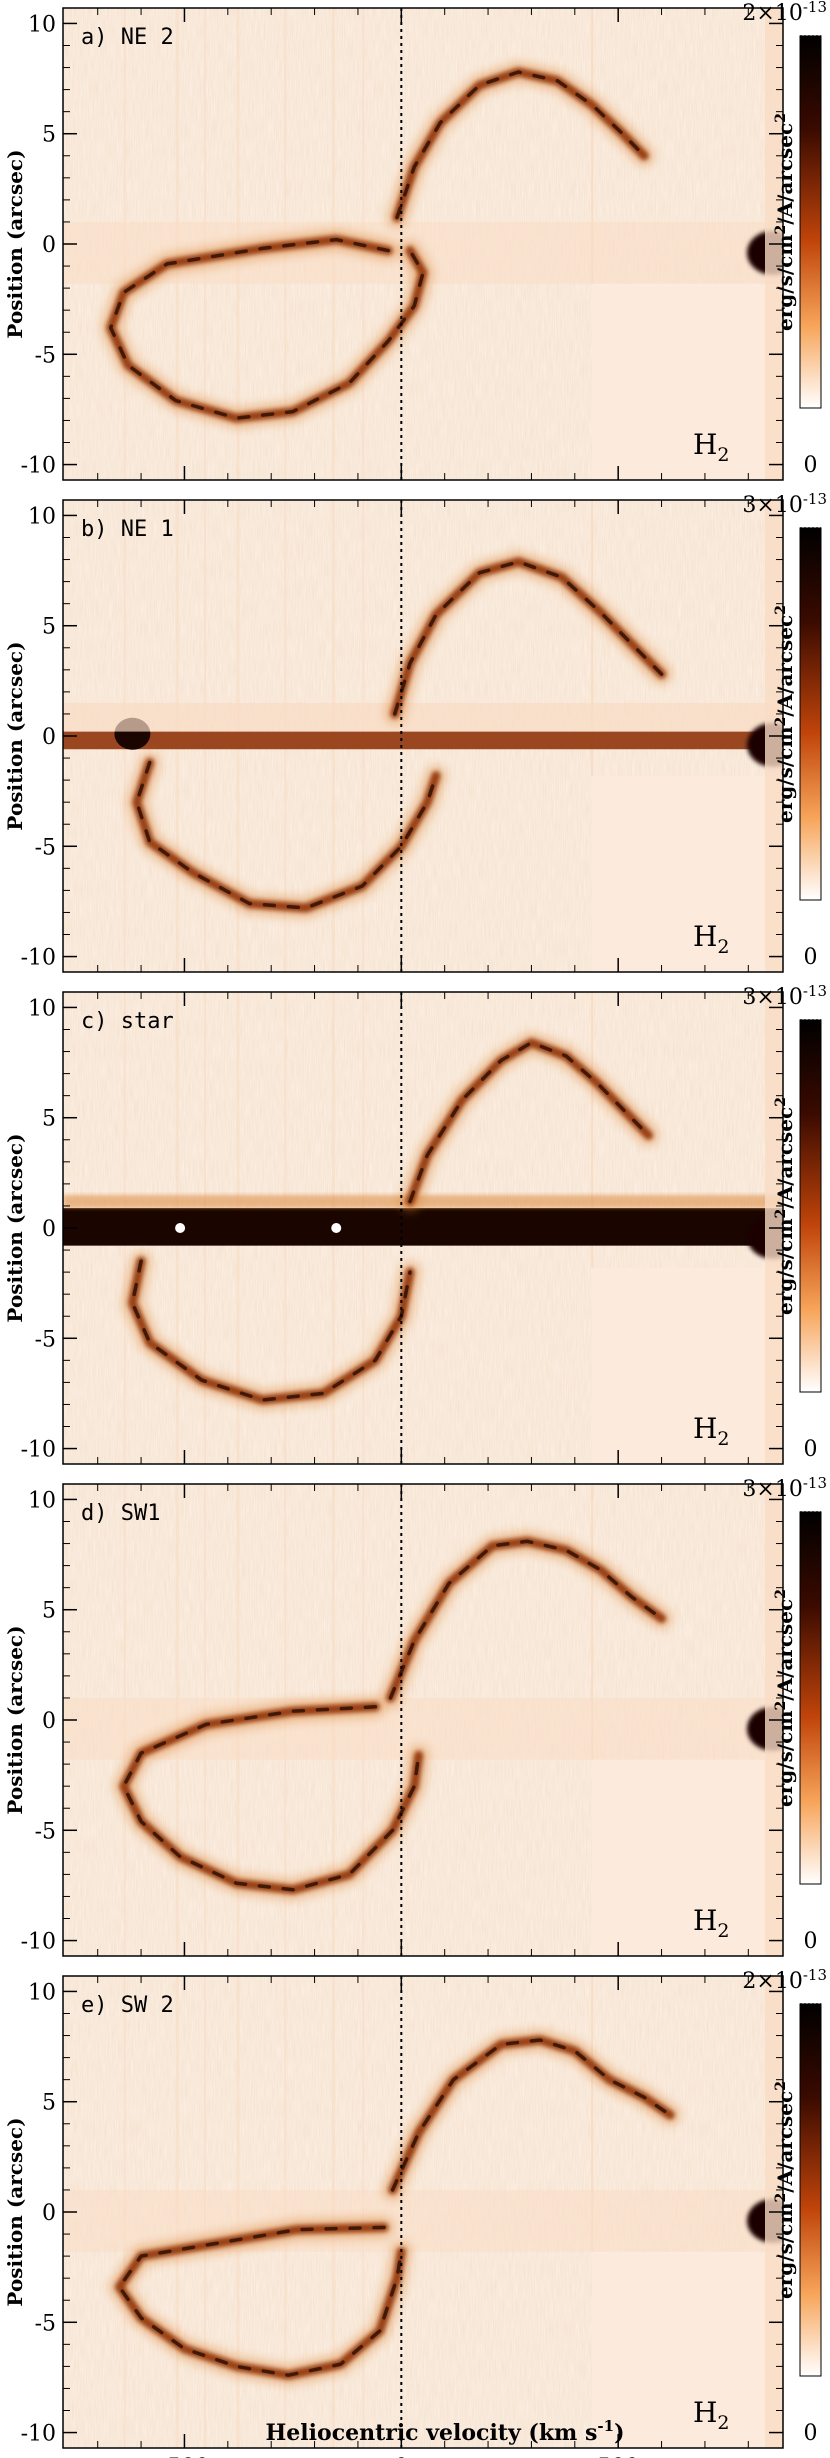  What do you see at coordinates (445, 2431) in the screenshot?
I see `x-axis-label: Heliocentric velocity (km s-1)` at bounding box center [445, 2431].